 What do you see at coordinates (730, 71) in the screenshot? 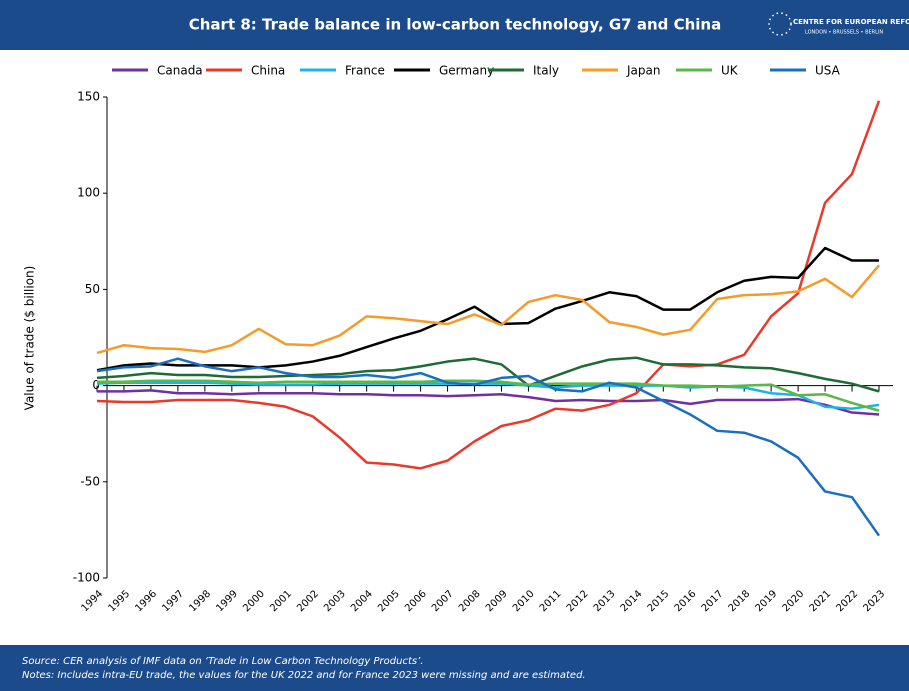
I see `legend-label: UK` at bounding box center [730, 71].